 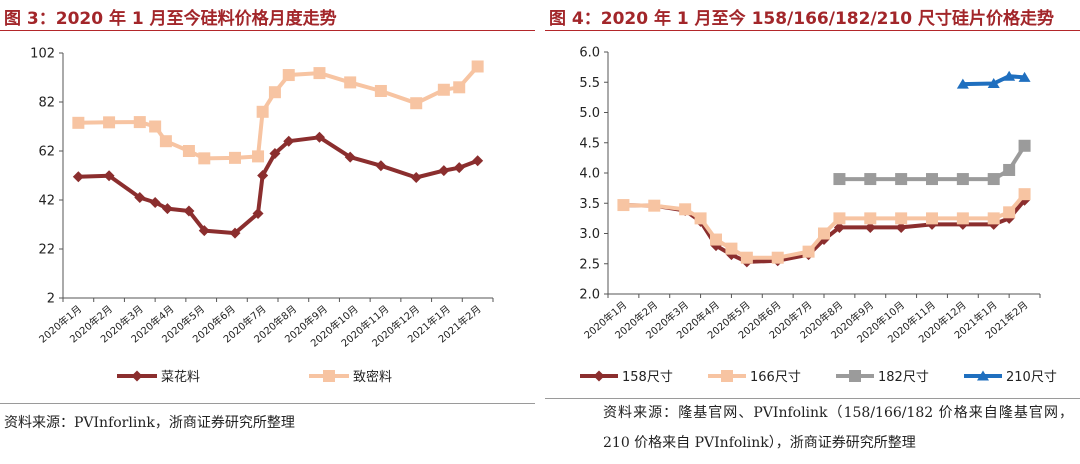 I want to click on y-tick-label: 2, so click(x=51, y=299).